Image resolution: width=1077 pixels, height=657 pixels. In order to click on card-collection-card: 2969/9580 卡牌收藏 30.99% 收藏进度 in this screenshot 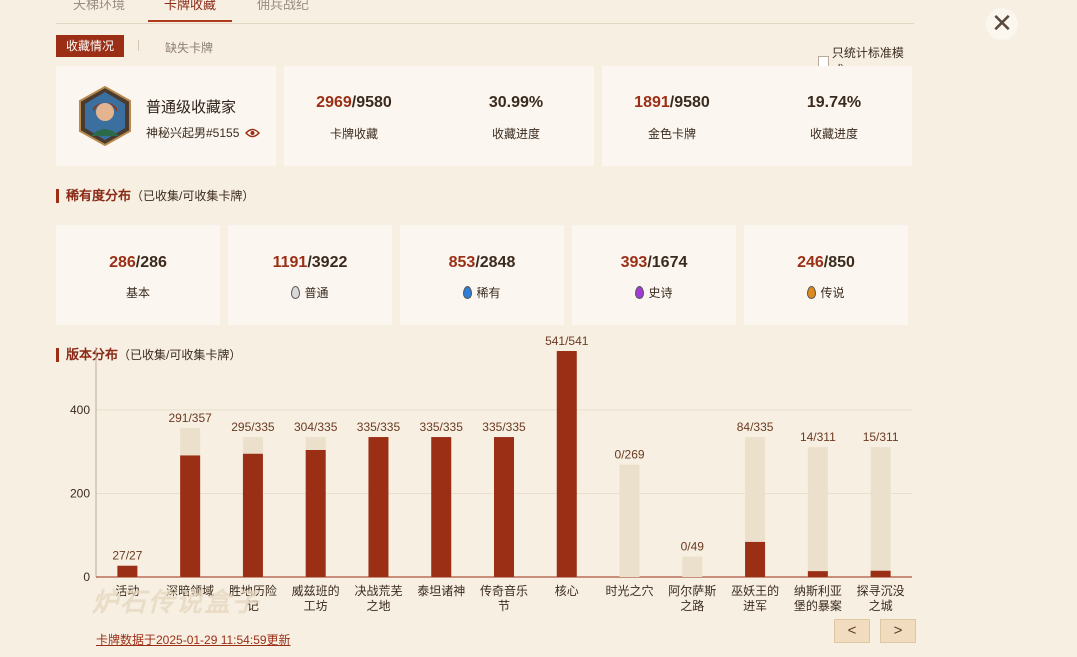, I will do `click(439, 116)`.